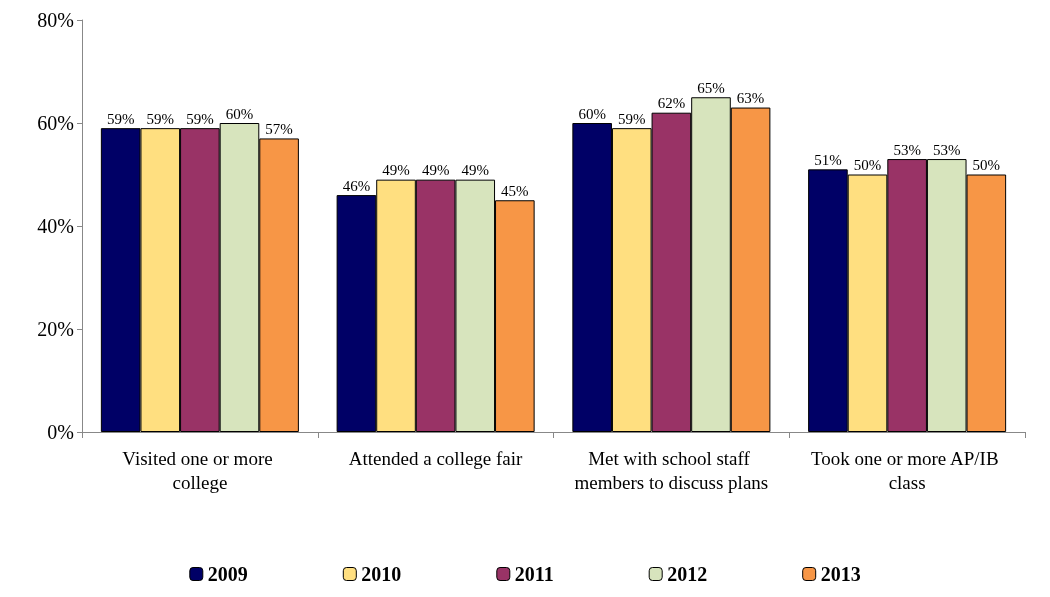 The width and height of the screenshot is (1050, 597). Describe the element at coordinates (515, 190) in the screenshot. I see `data-label: 45%` at that location.